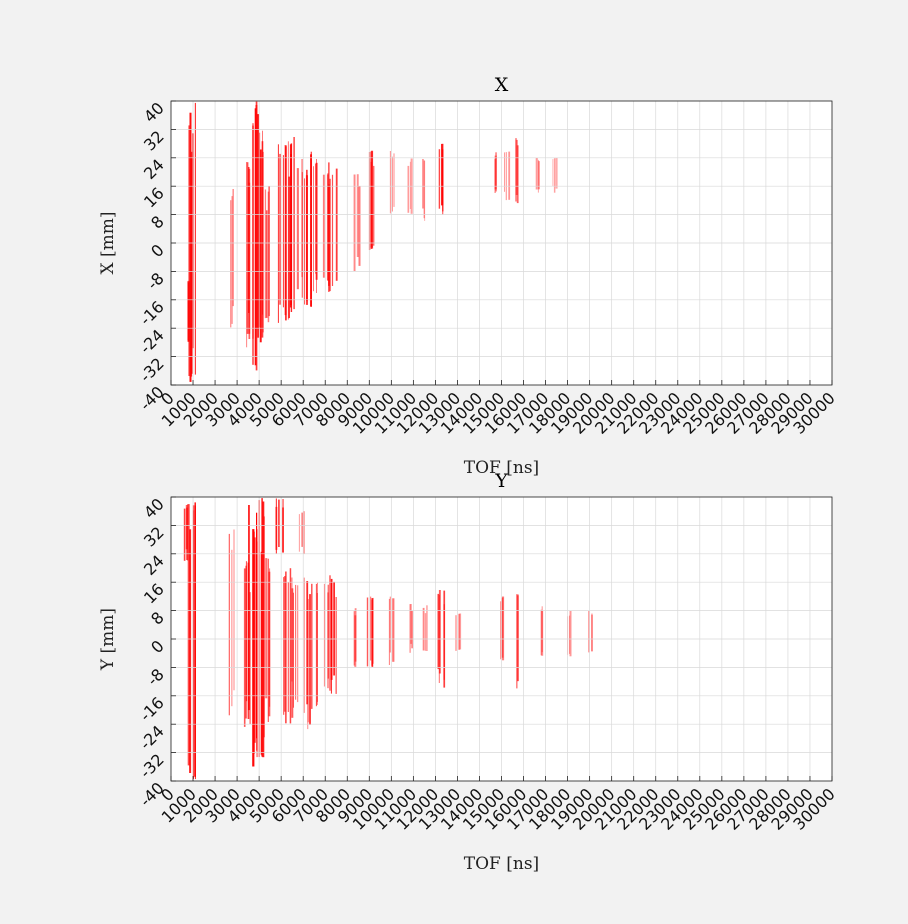 The image size is (908, 924). What do you see at coordinates (108, 242) in the screenshot?
I see `y-axis-label: X [mm]` at bounding box center [108, 242].